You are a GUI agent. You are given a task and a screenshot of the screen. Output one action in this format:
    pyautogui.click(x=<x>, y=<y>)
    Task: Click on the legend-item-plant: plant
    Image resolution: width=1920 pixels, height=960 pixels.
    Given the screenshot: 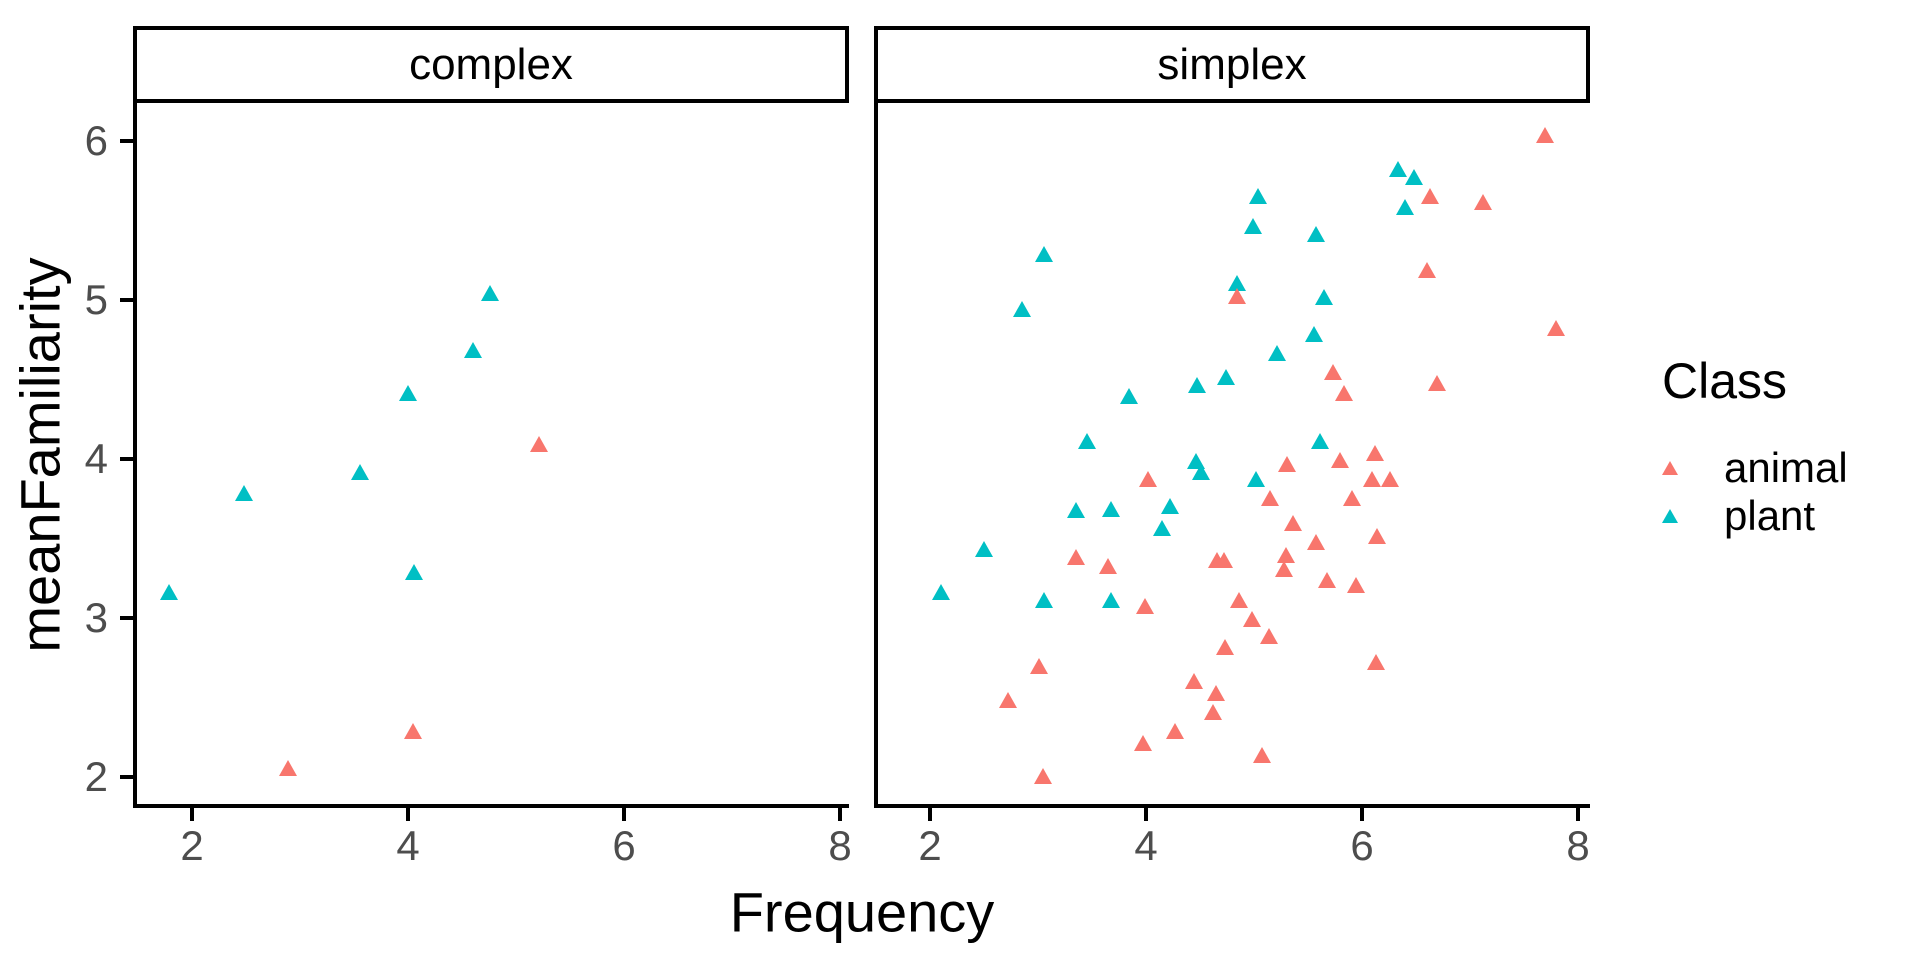 What is the action you would take?
    pyautogui.click(x=1755, y=516)
    